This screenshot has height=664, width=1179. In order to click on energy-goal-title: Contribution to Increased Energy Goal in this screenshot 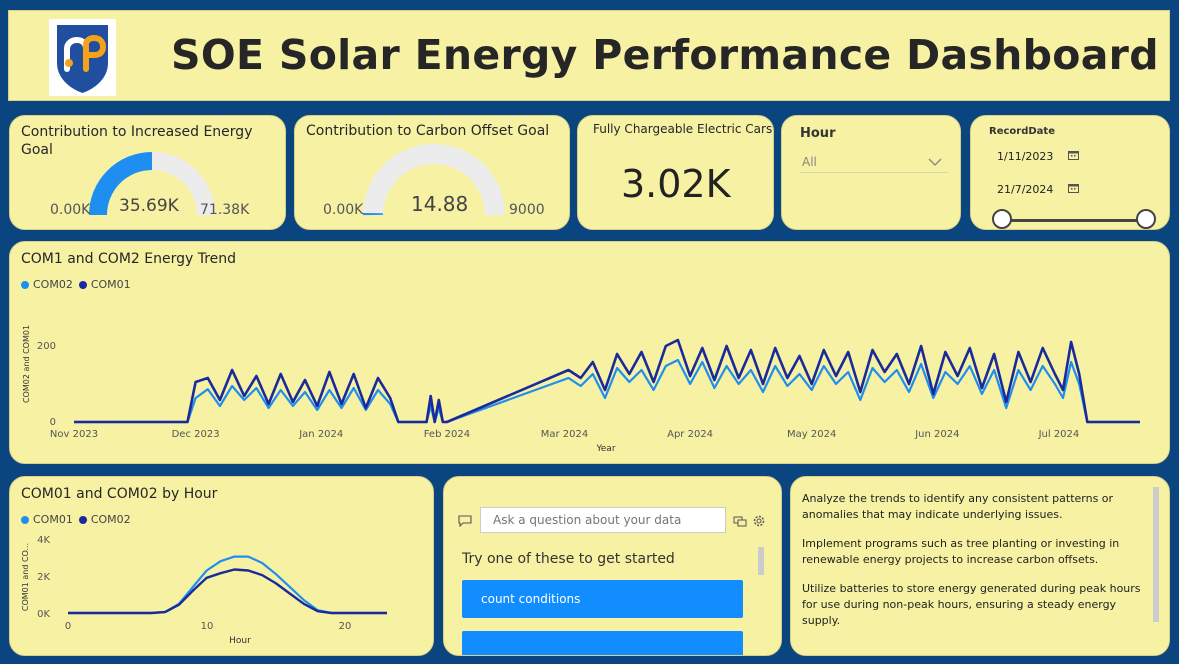, I will do `click(137, 141)`.